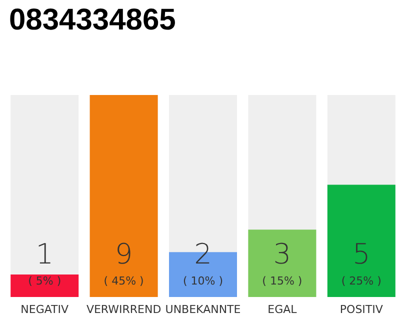 The height and width of the screenshot is (320, 410). What do you see at coordinates (124, 281) in the screenshot?
I see `data-label: ( 45% )` at bounding box center [124, 281].